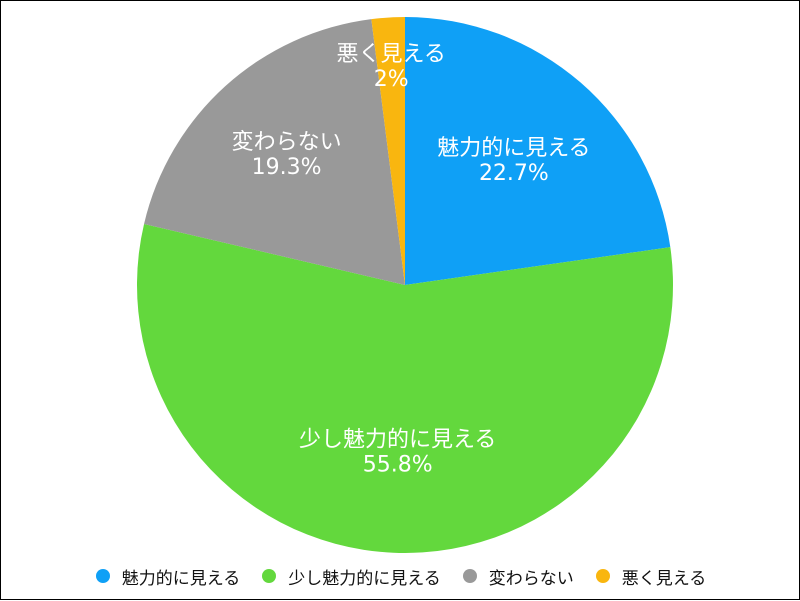  I want to click on legend-label-0: 魅力的に見える, so click(181, 578).